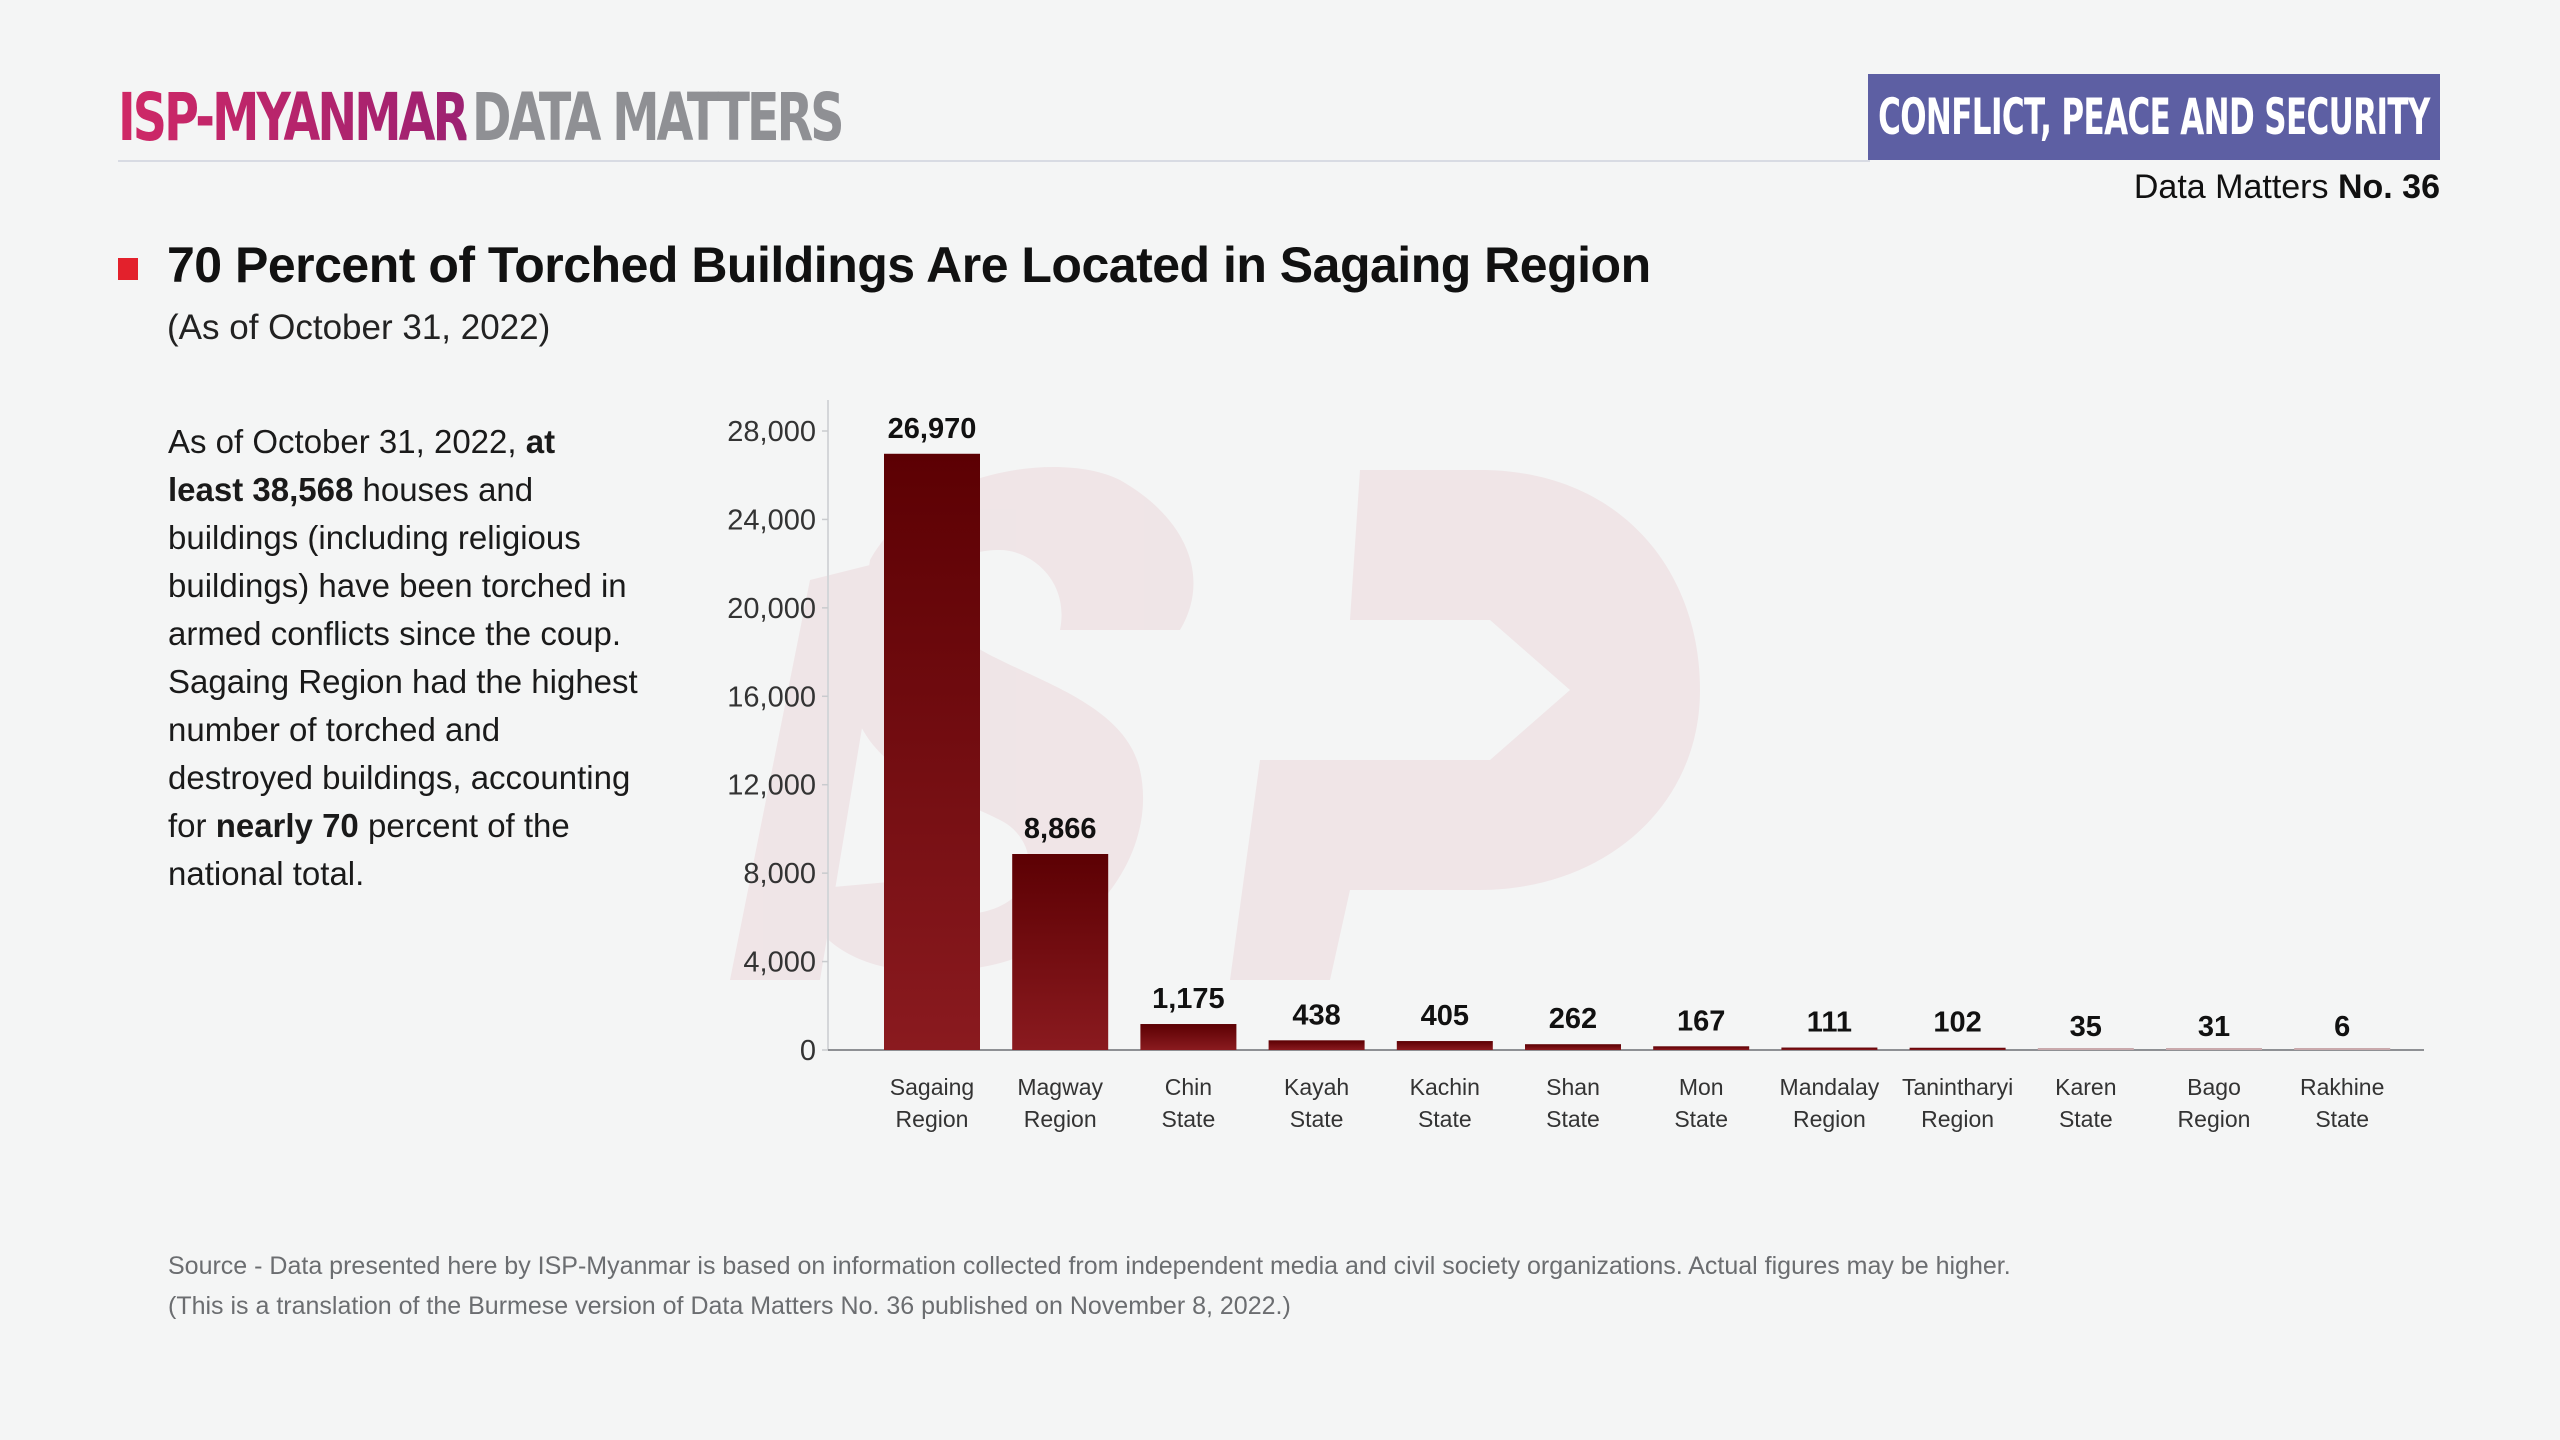 This screenshot has height=1440, width=2560. What do you see at coordinates (932, 429) in the screenshot?
I see `data-label: 26,970` at bounding box center [932, 429].